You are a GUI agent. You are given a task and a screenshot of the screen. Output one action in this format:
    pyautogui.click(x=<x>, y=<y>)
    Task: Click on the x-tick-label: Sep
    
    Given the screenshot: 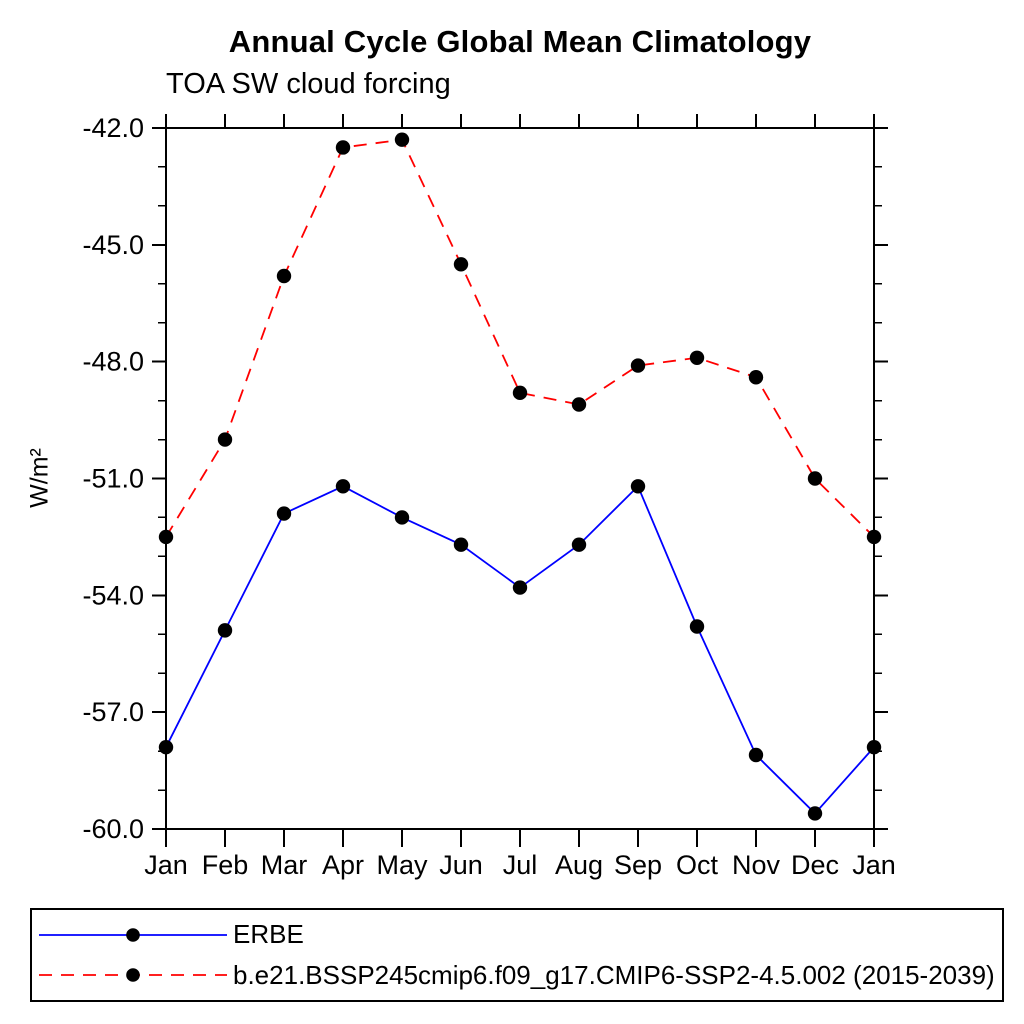 What is the action you would take?
    pyautogui.click(x=638, y=865)
    